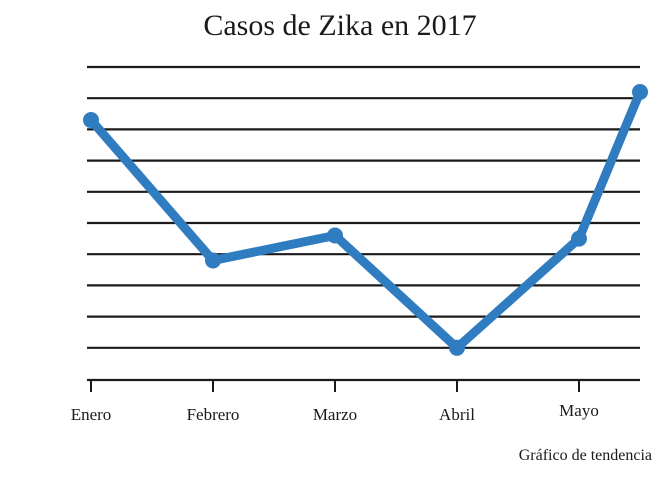 The image size is (658, 486). I want to click on chart-title: Casos de Zika en 2017, so click(340, 25).